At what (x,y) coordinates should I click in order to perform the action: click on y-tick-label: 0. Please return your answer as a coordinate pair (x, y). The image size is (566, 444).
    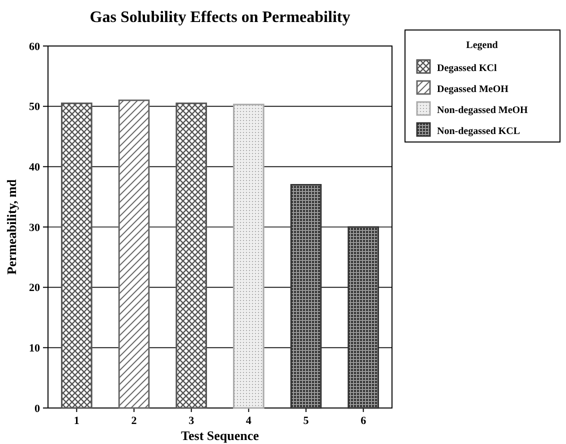
    Looking at the image, I should click on (37, 408).